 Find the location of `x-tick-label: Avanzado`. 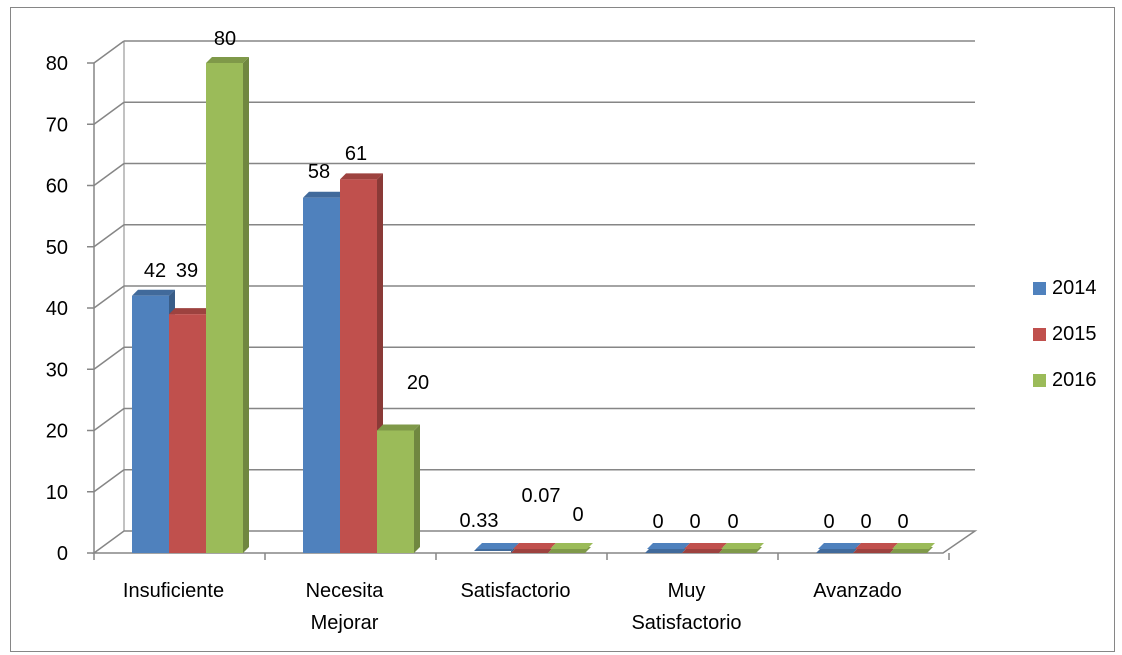

x-tick-label: Avanzado is located at coordinates (857, 591).